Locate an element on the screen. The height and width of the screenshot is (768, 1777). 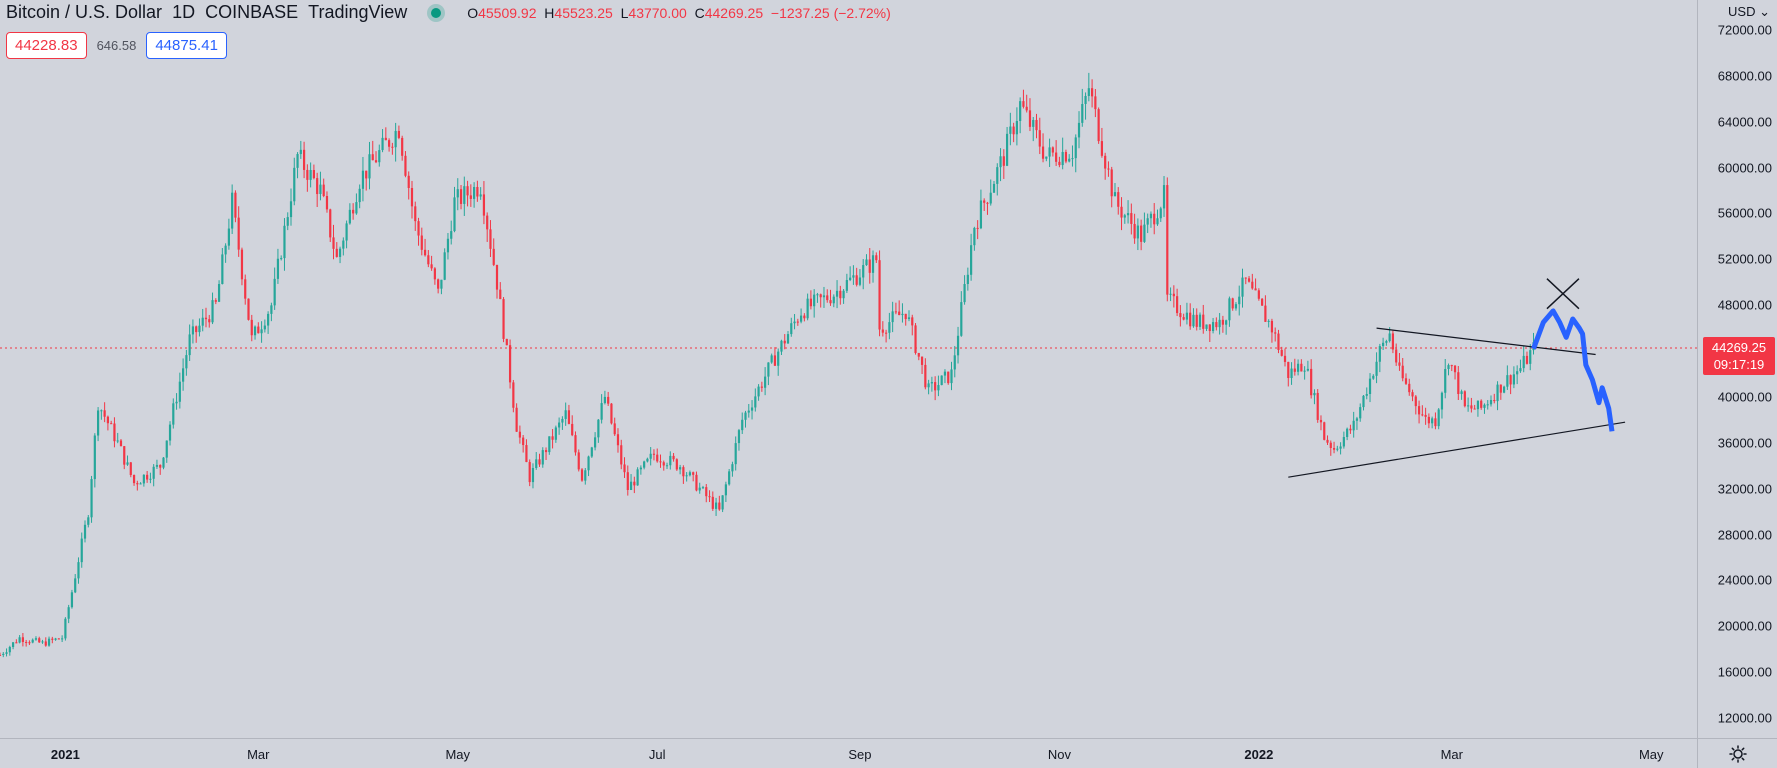
quote-panel: 44228.83 646.58 44875.41 is located at coordinates (116, 45).